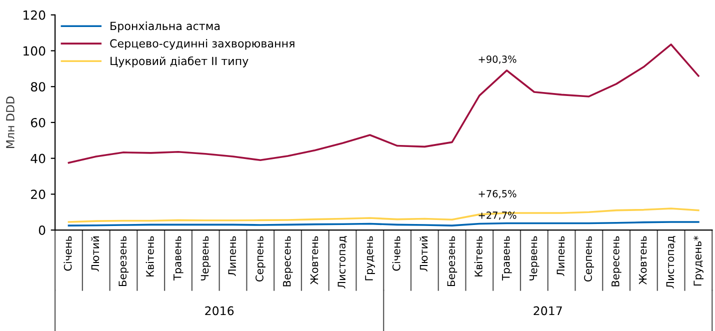  Describe the element at coordinates (35, 15) in the screenshot. I see `y-tick-label: 120` at that location.